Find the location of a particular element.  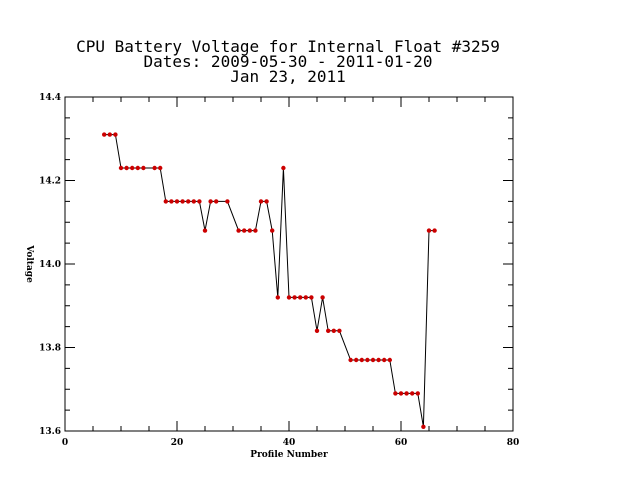

x-tick-label: 20 is located at coordinates (177, 443).